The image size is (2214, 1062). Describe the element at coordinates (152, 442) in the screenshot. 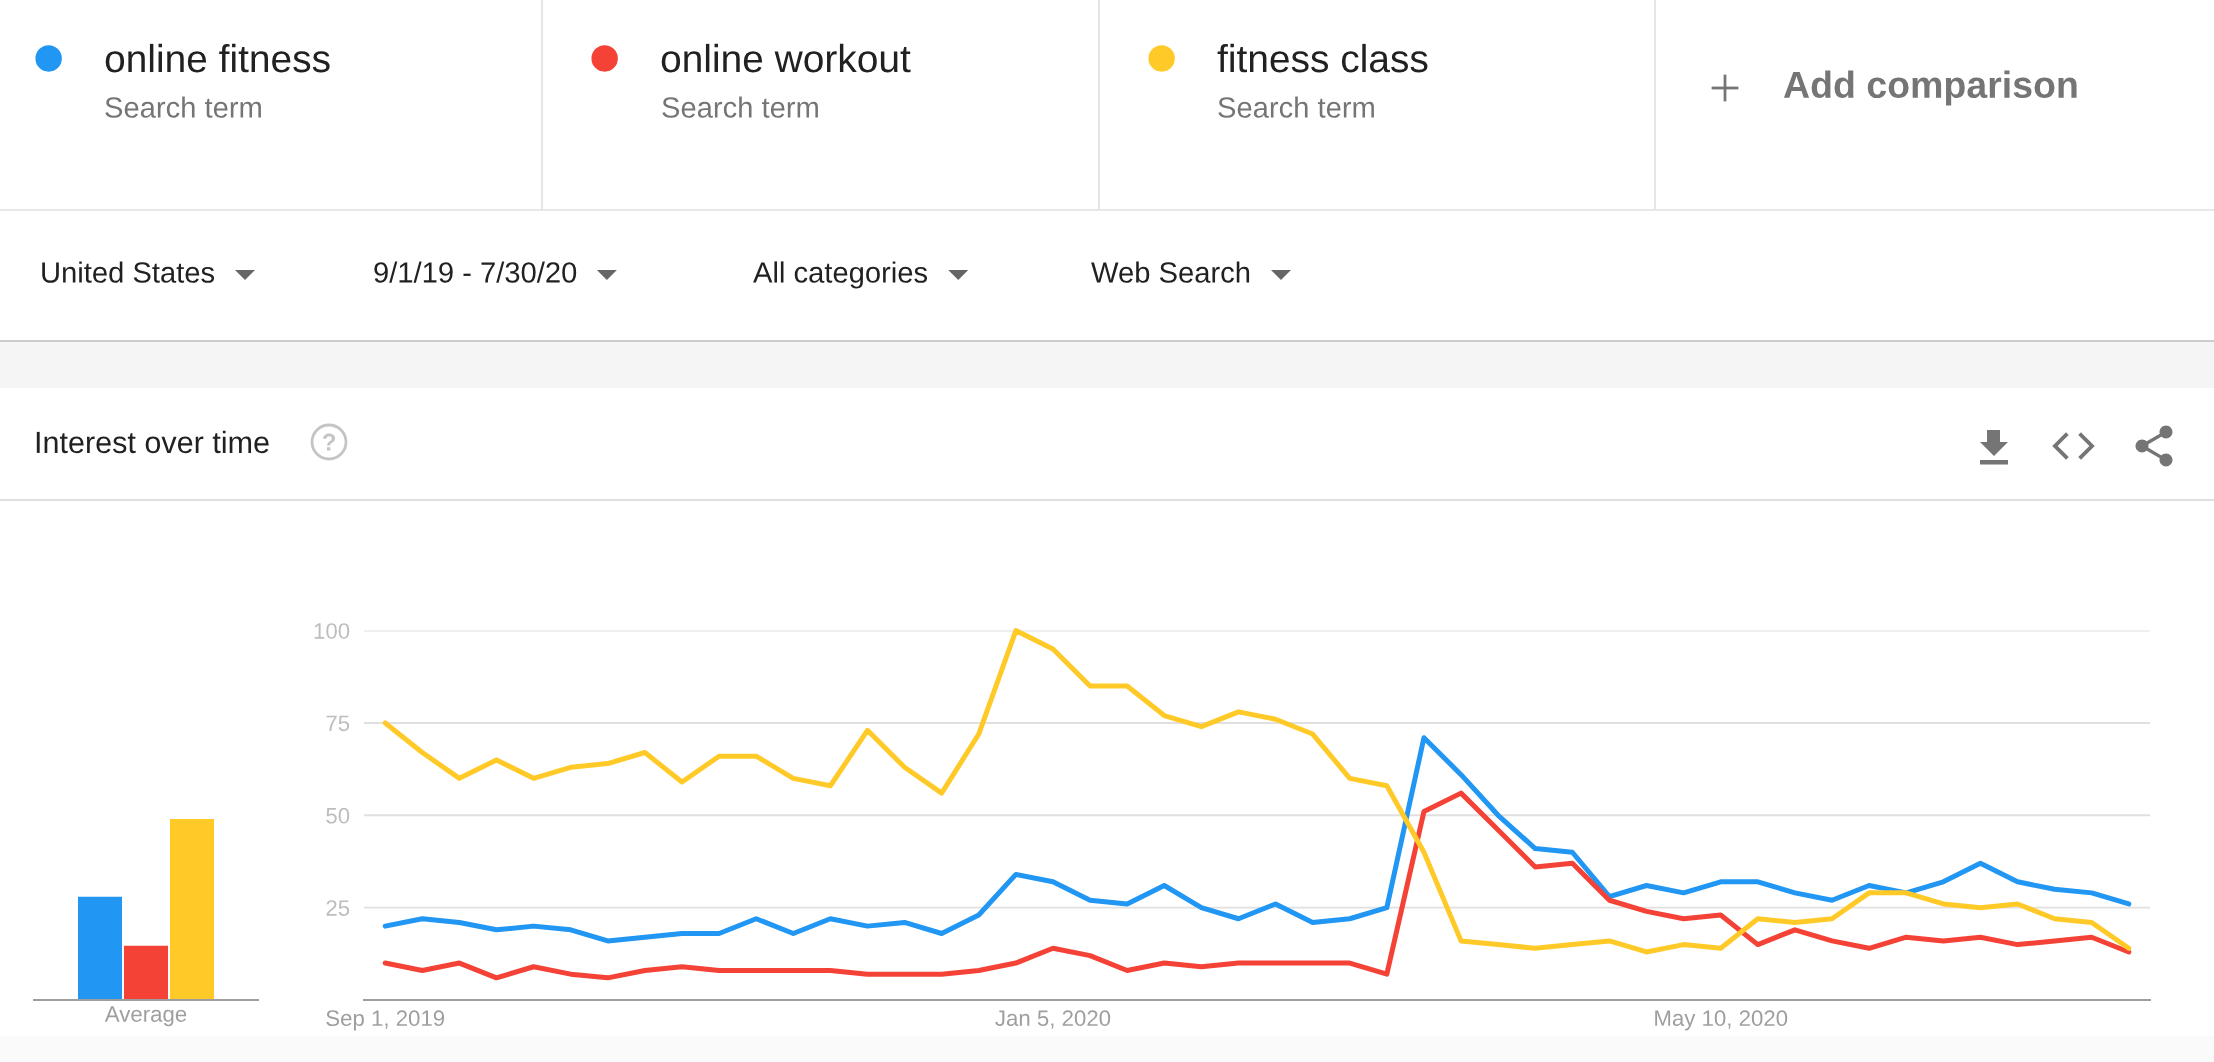

I see `chart-title: Interest over time` at that location.